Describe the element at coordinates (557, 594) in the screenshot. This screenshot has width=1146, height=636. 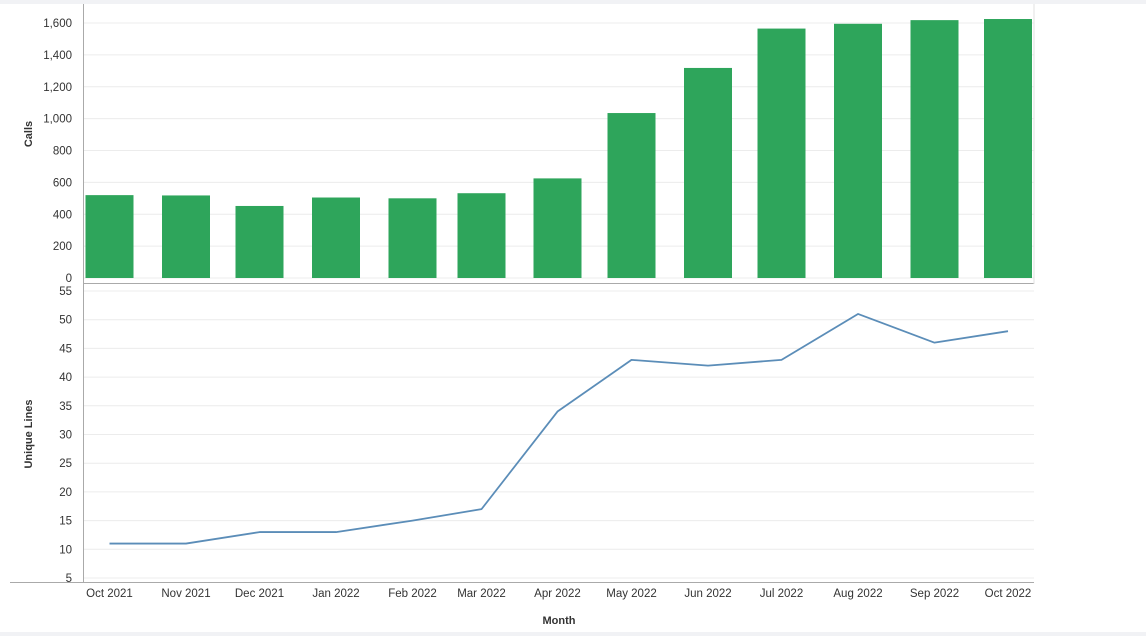
I see `month-tick-label: Apr 2022` at that location.